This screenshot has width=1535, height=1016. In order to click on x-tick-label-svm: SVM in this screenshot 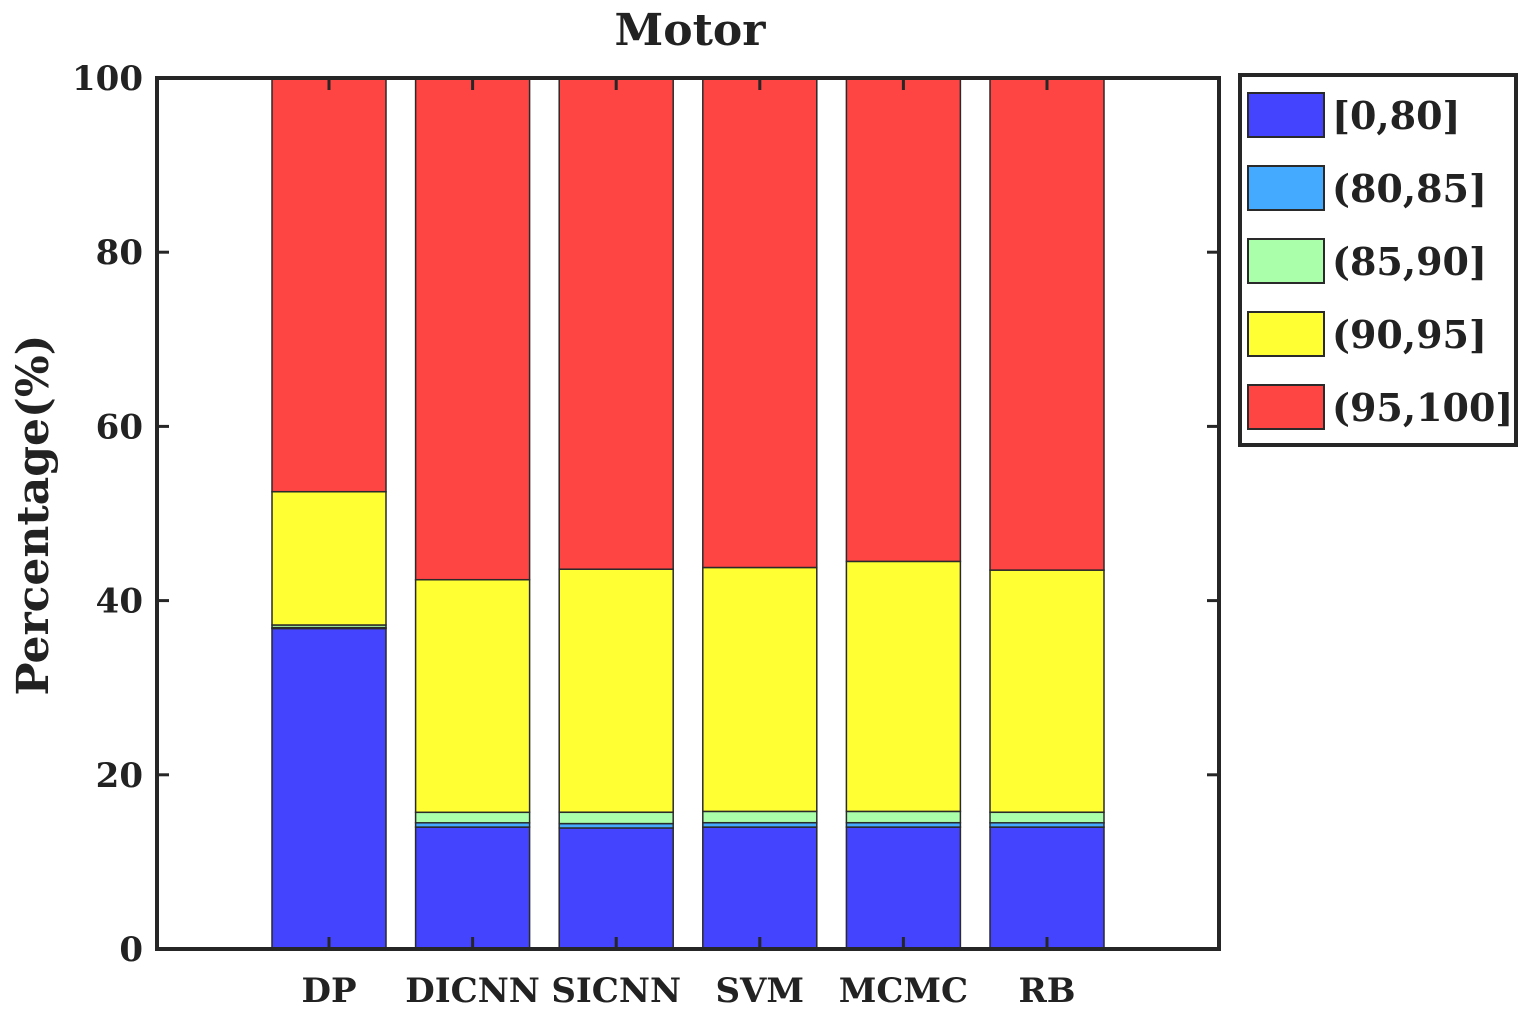, I will do `click(760, 991)`.